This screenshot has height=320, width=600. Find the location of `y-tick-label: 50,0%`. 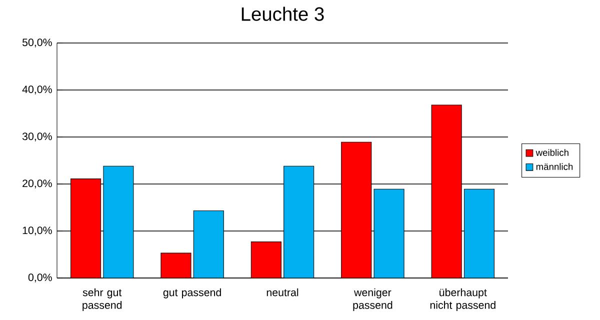

y-tick-label: 50,0% is located at coordinates (37, 43).